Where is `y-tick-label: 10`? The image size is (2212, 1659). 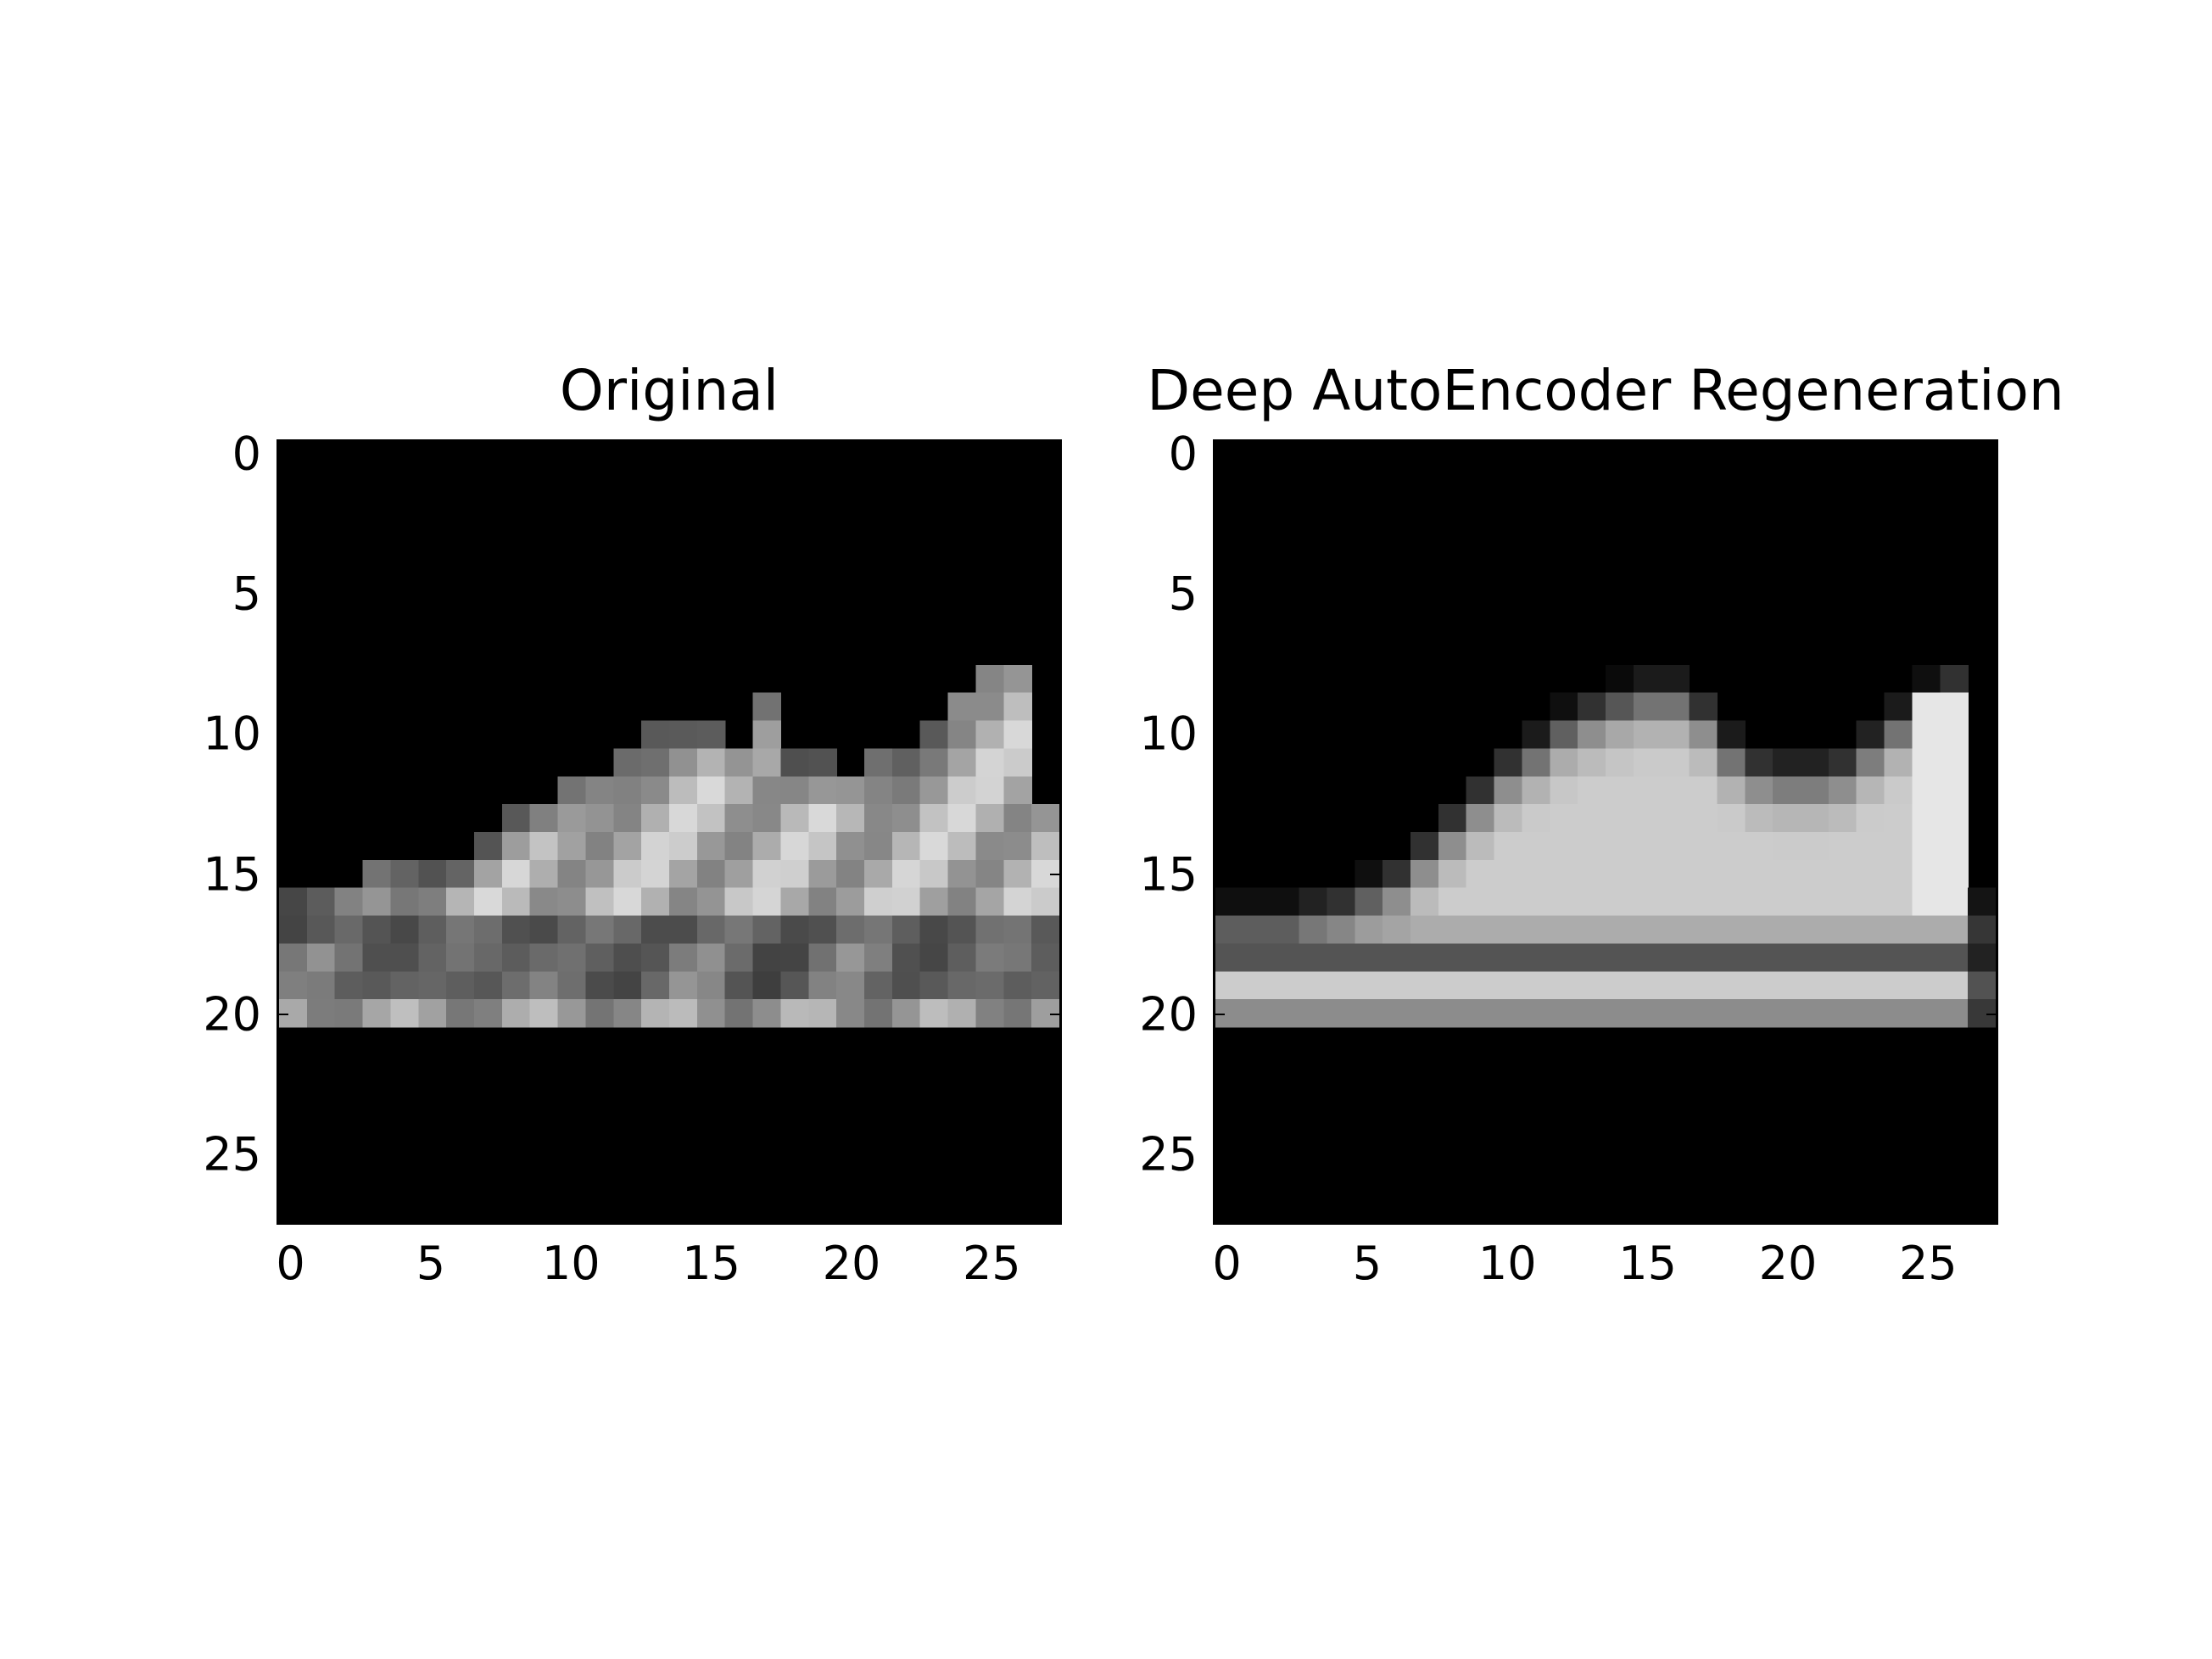
y-tick-label: 10 is located at coordinates (232, 734).